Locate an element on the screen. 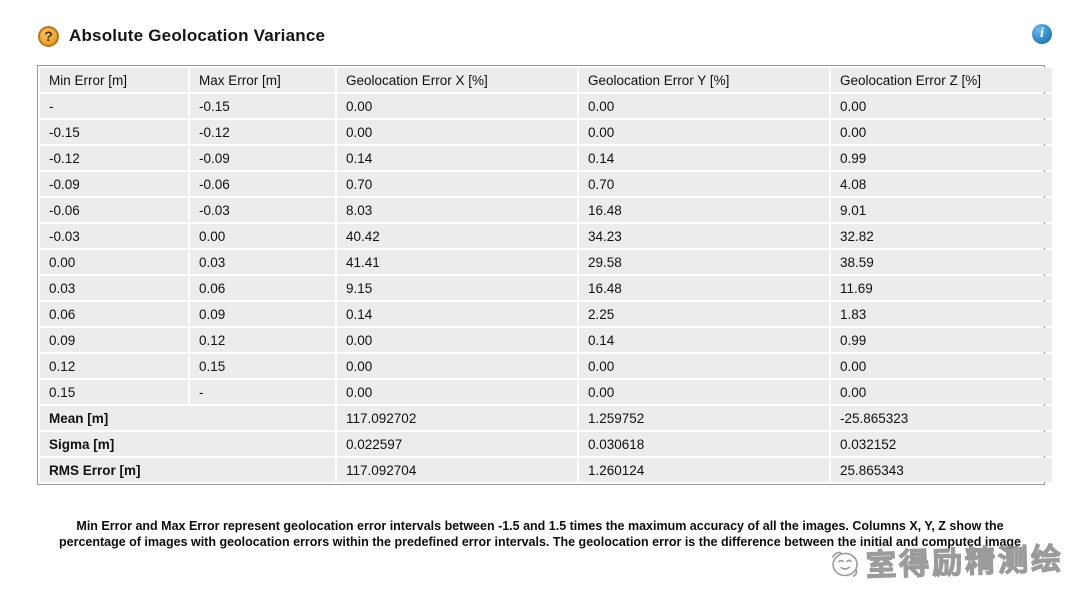  table-cell: 9.15 is located at coordinates (457, 288).